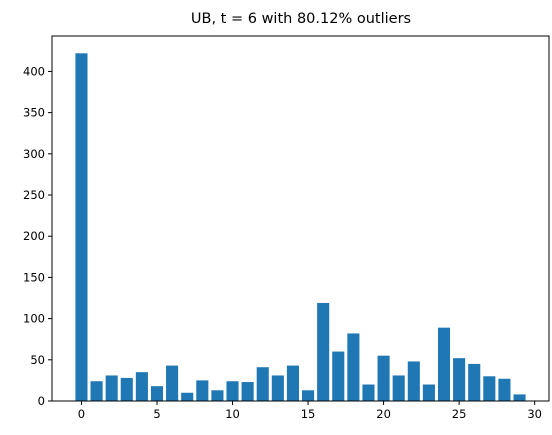 This screenshot has width=552, height=435. Describe the element at coordinates (41, 401) in the screenshot. I see `y-tick-label: 0` at that location.